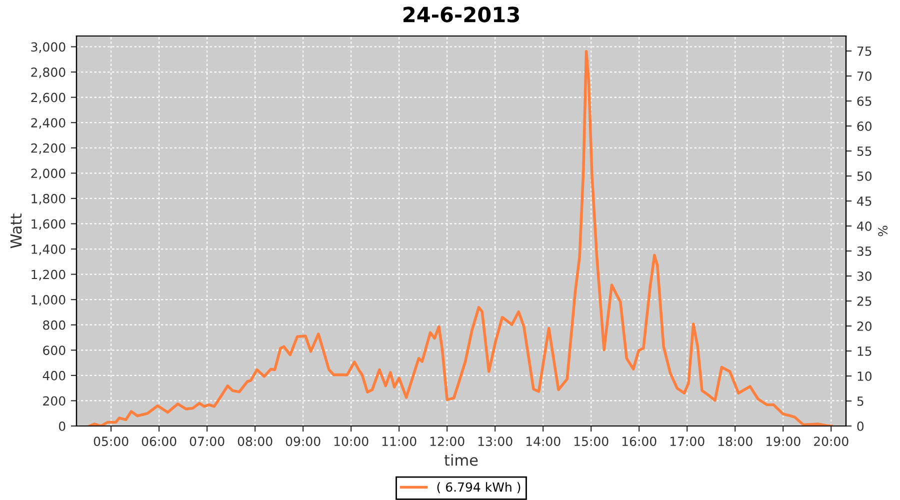  What do you see at coordinates (447, 441) in the screenshot?
I see `x-tick-label: 12:00` at bounding box center [447, 441].